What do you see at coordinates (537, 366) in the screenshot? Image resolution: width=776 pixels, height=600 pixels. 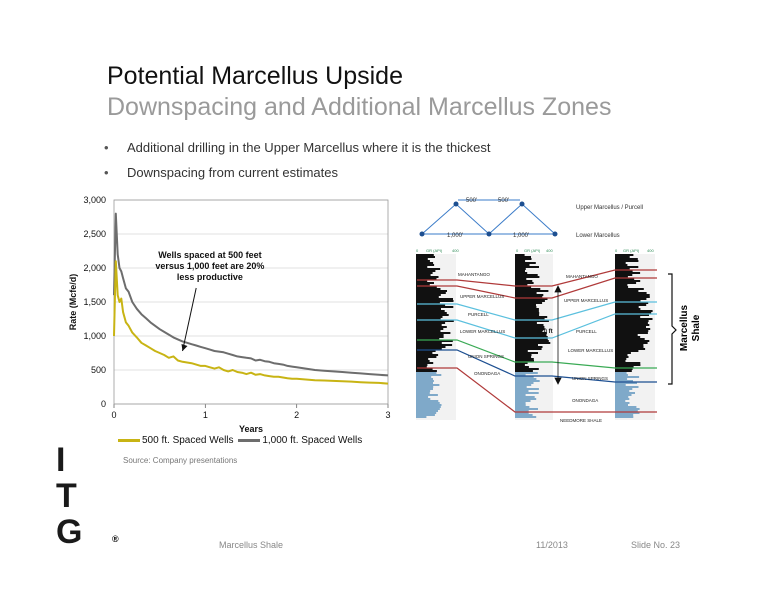 I see `union-springs-line` at bounding box center [537, 366].